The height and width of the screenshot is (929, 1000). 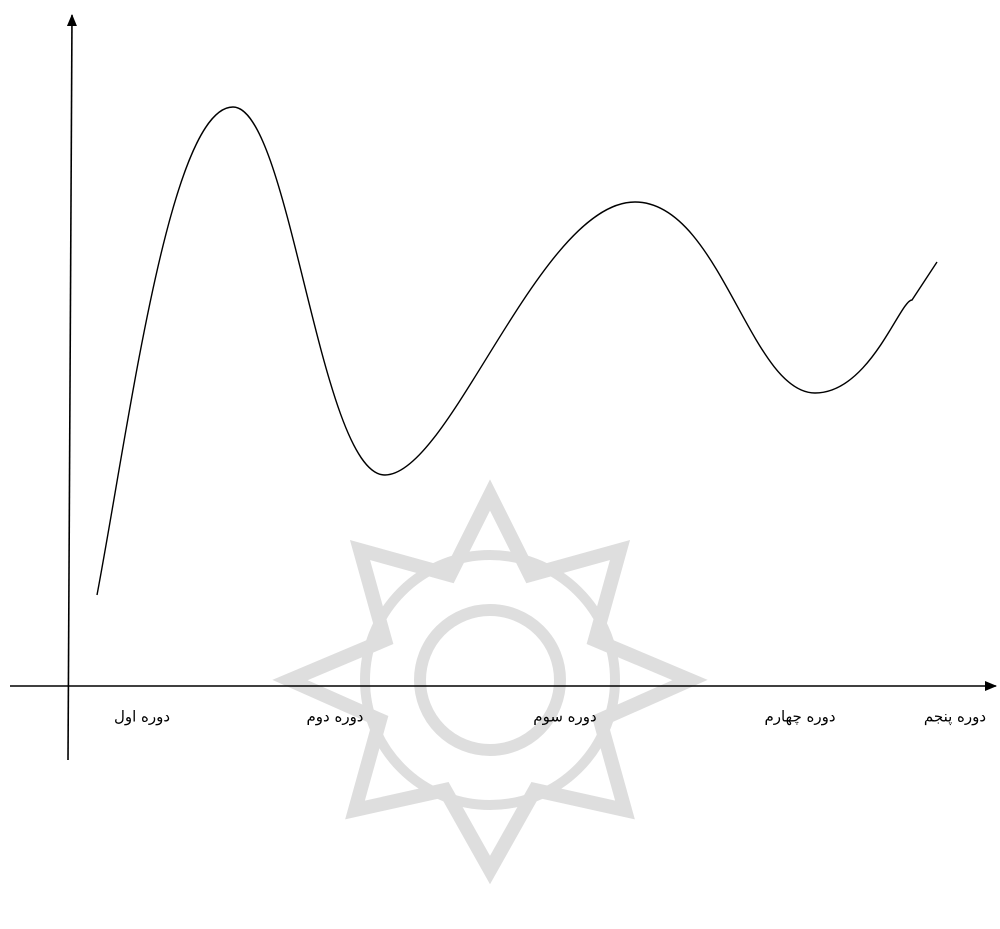 I want to click on period-label: دوره اول, so click(x=142, y=717).